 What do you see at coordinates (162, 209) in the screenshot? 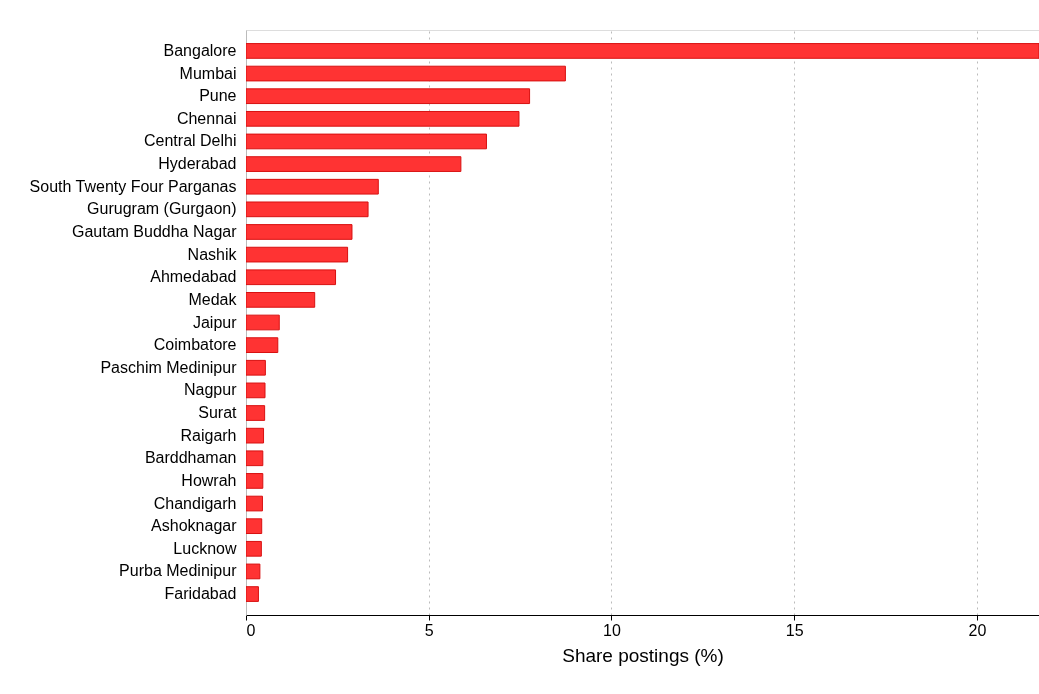
I see `y-tick-label: Gurugram (Gurgaon)` at bounding box center [162, 209].